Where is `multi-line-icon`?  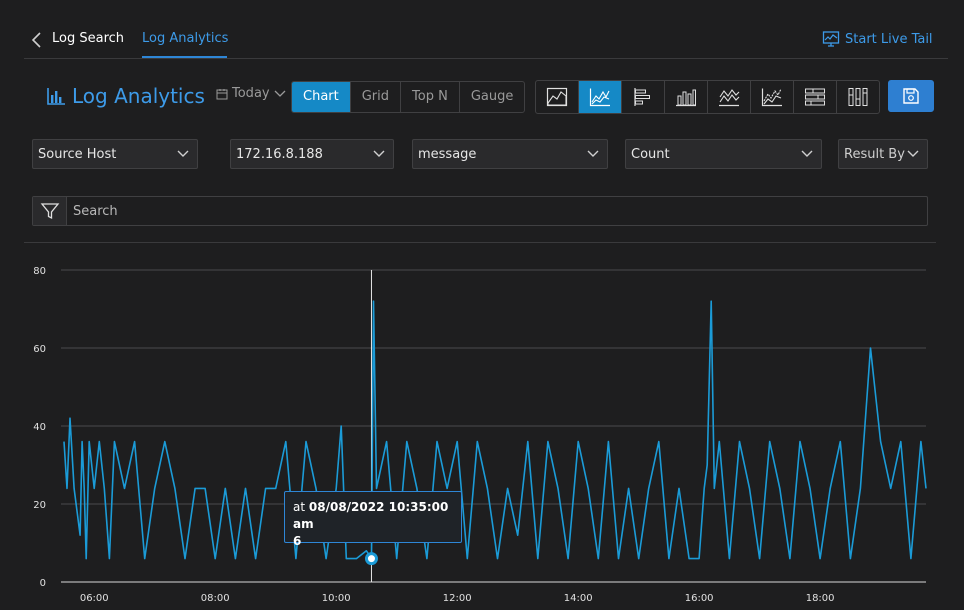
multi-line-icon is located at coordinates (771, 97).